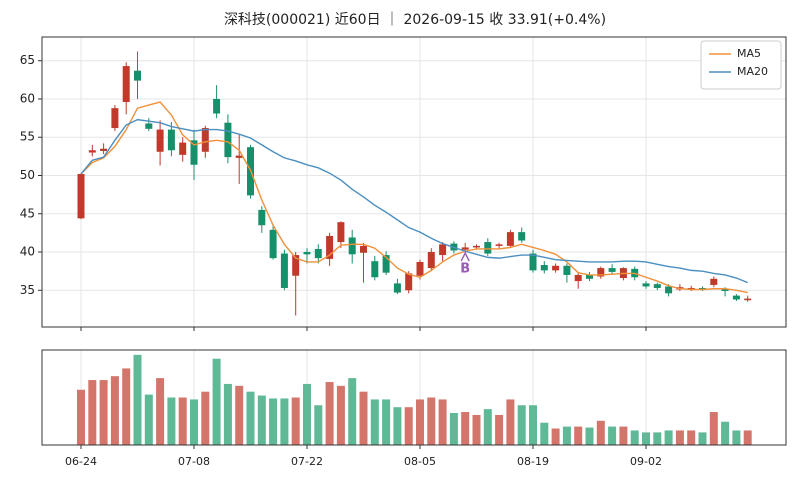 The image size is (800, 484). I want to click on x-tick-label: 06-24, so click(81, 461).